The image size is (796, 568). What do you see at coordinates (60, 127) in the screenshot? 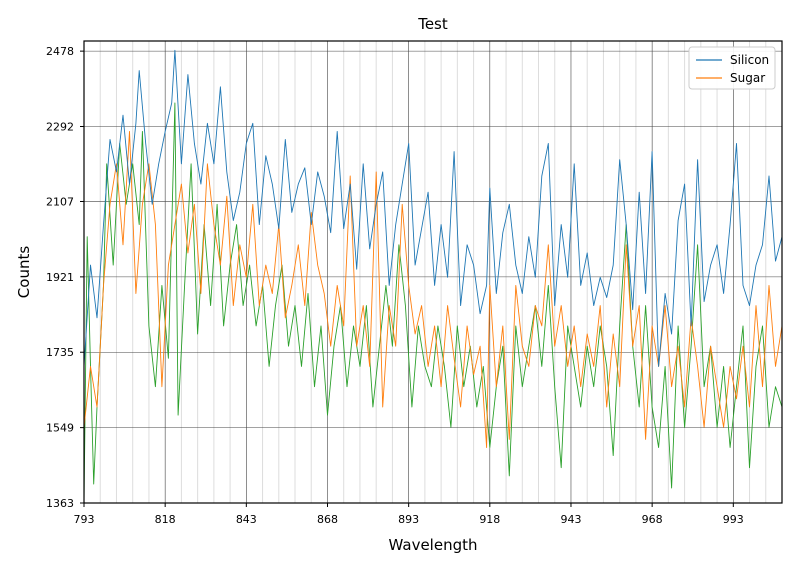
I see `y-tick-label: 2292` at bounding box center [60, 127].